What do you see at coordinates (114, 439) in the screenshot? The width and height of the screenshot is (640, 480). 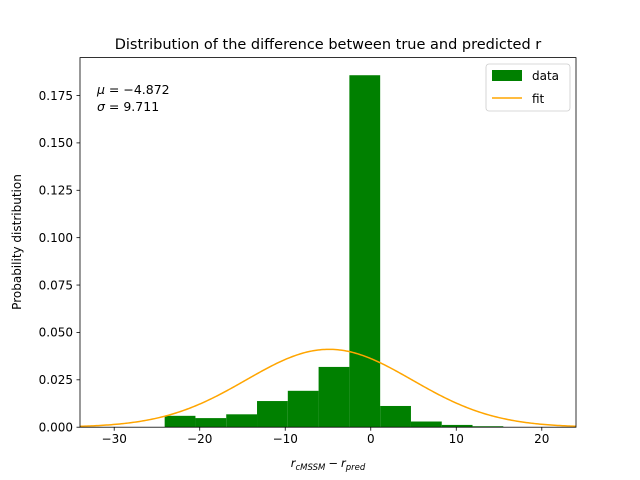 I see `x-tick-label: −30` at bounding box center [114, 439].